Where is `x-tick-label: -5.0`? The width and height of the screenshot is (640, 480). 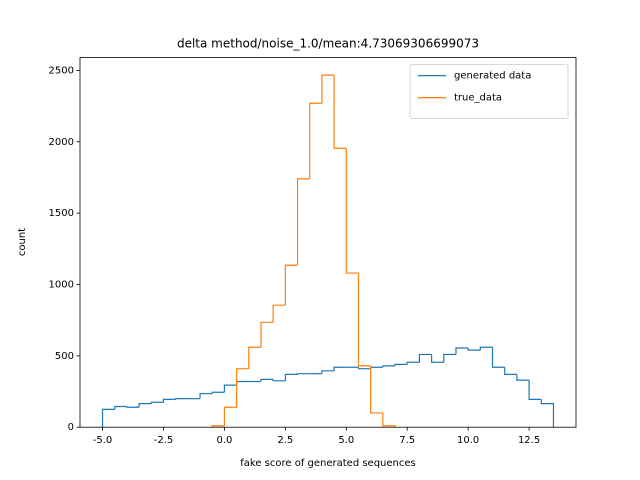 x-tick-label: -5.0 is located at coordinates (103, 440).